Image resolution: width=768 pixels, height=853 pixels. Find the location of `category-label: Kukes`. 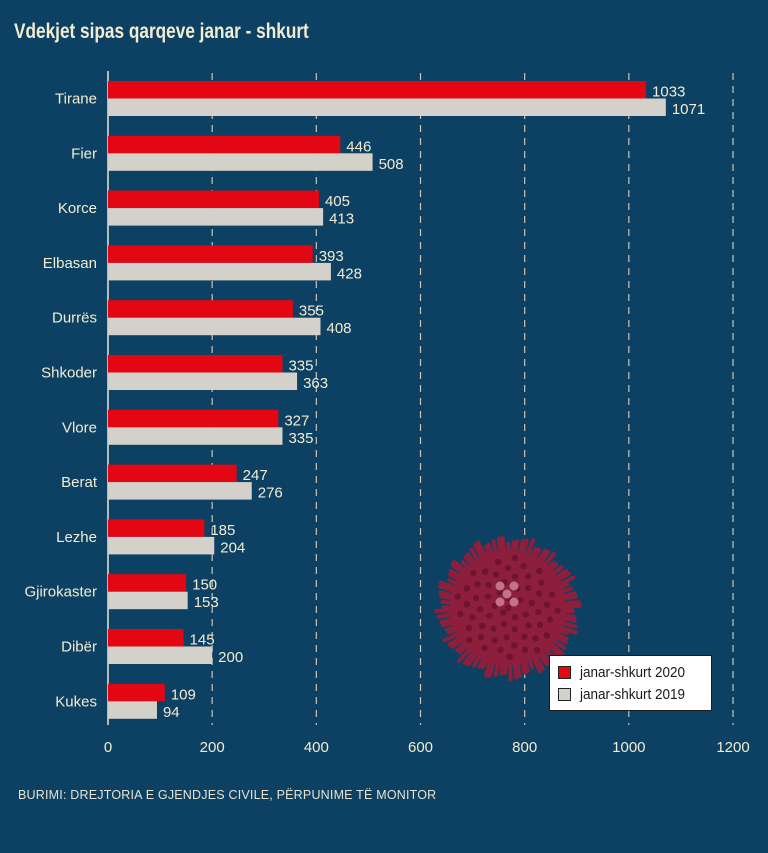

category-label: Kukes is located at coordinates (76, 701).